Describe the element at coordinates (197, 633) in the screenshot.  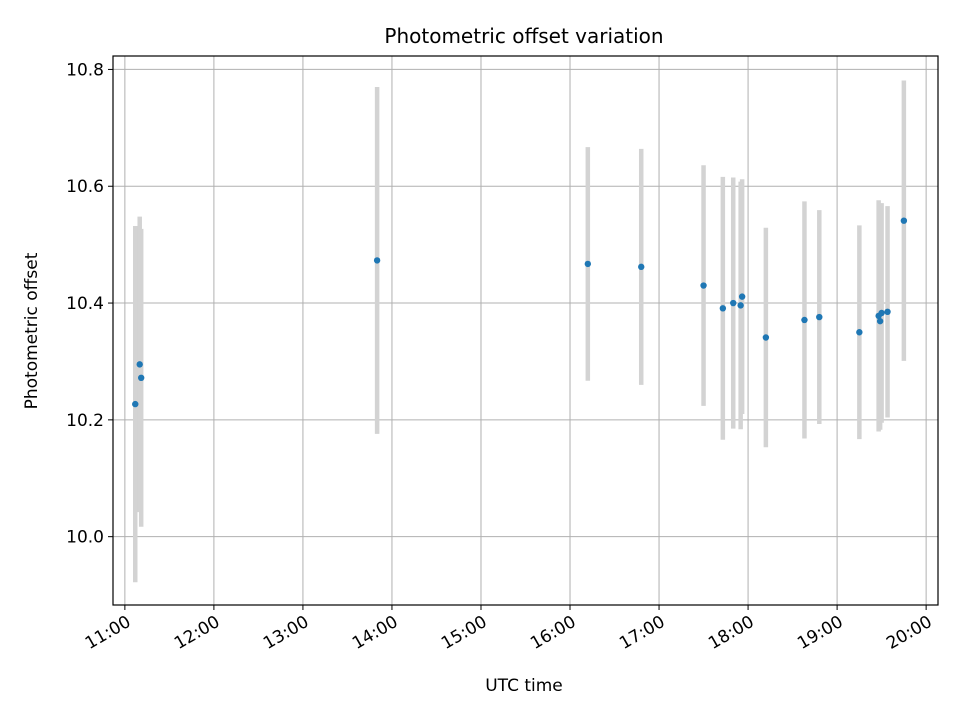
I see `x-tick-label: 12:00` at that location.